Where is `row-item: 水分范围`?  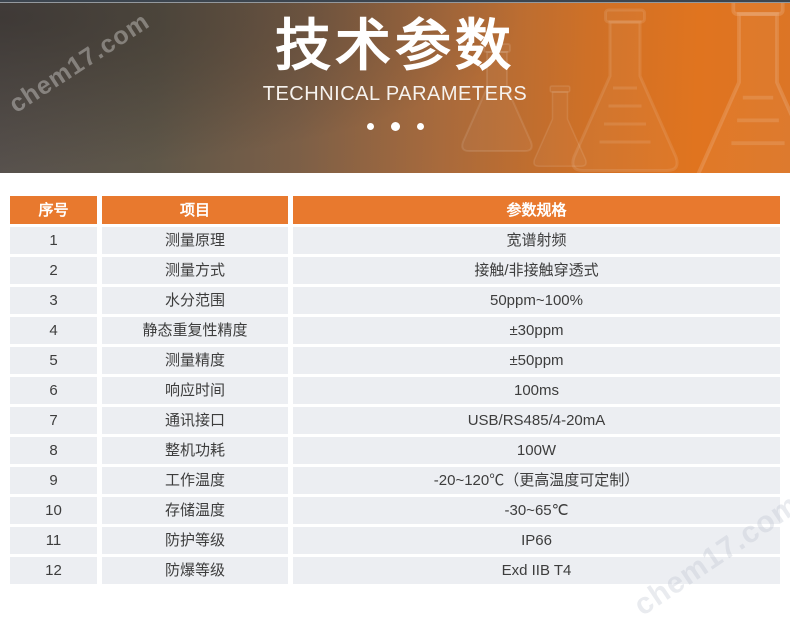
row-item: 水分范围 is located at coordinates (195, 300).